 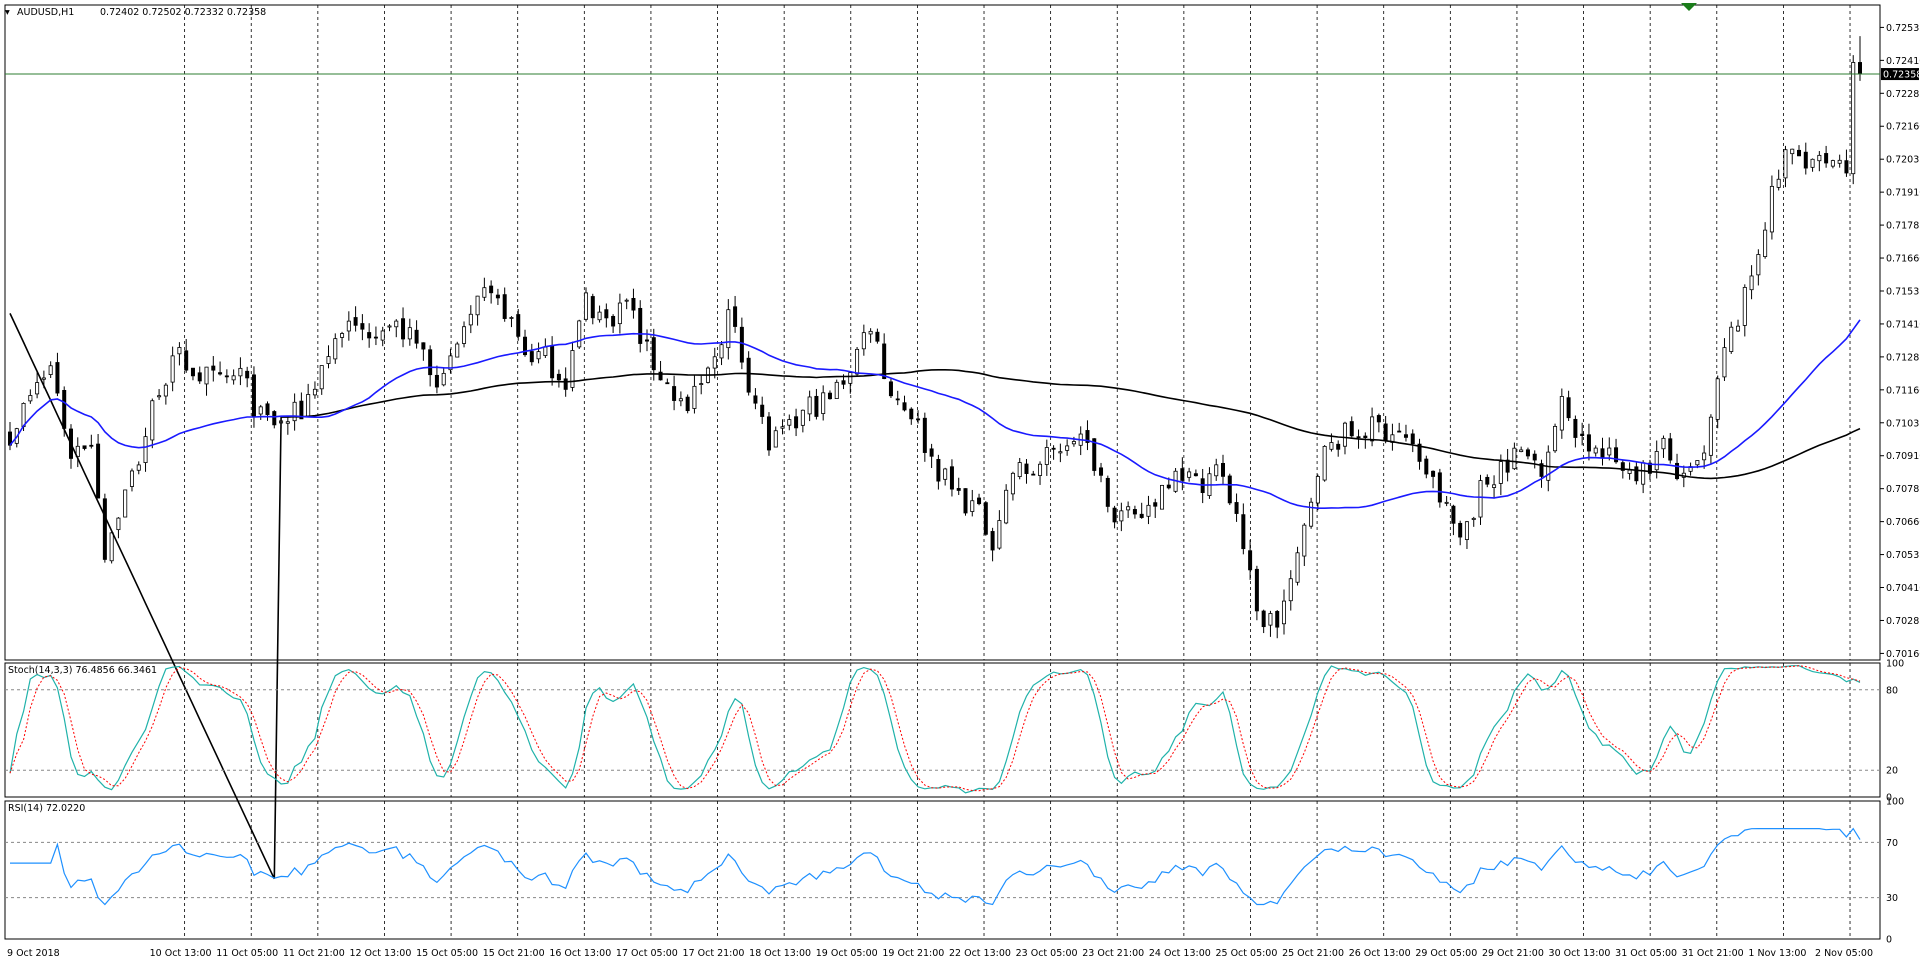 What do you see at coordinates (314, 953) in the screenshot?
I see `time-tick-label: 11 Oct 21:00` at bounding box center [314, 953].